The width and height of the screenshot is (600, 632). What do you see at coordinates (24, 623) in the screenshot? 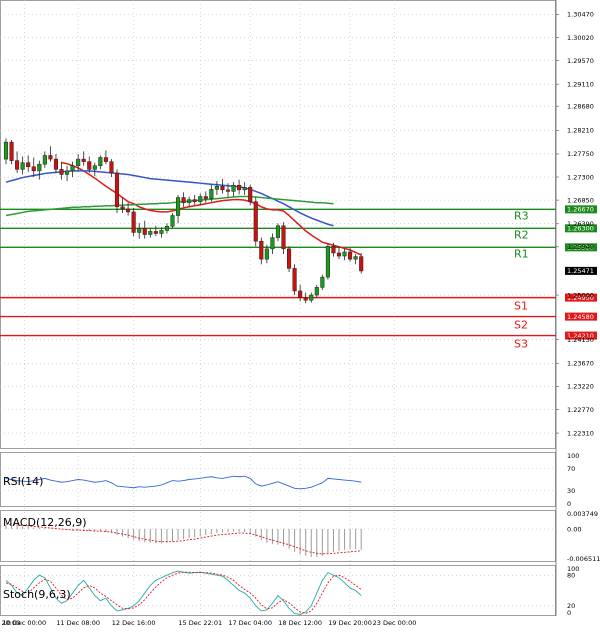
I see `time-label: 10 Dec 00:00` at bounding box center [24, 623].